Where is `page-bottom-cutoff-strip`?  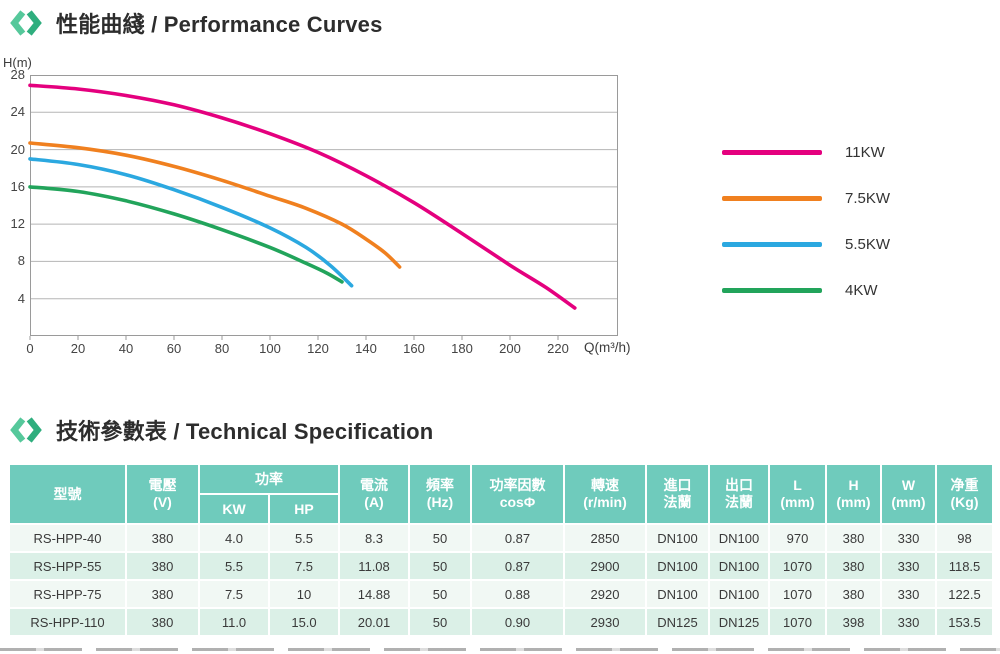 page-bottom-cutoff-strip is located at coordinates (500, 649).